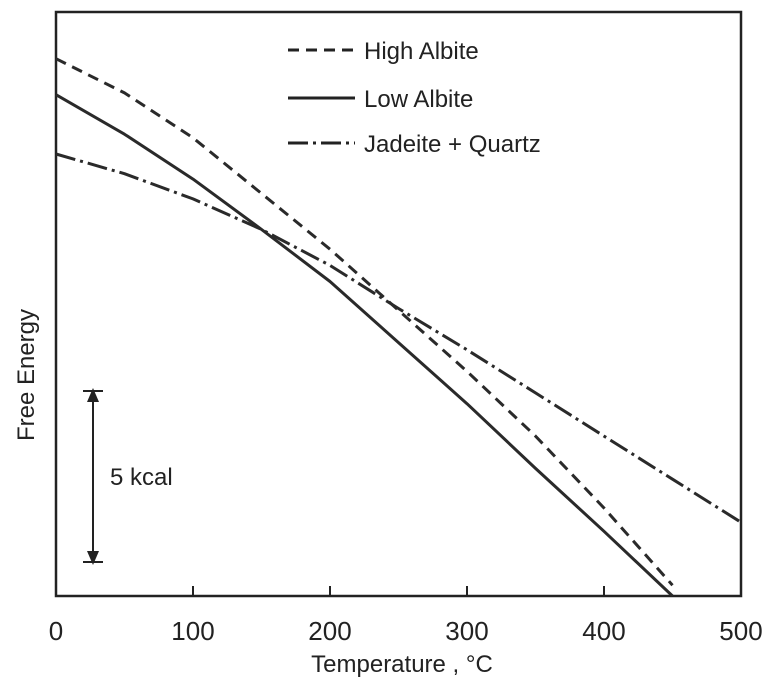 The height and width of the screenshot is (681, 773). What do you see at coordinates (452, 144) in the screenshot?
I see `legend-label-jadeite-quartz: Jadeite + Quartz` at bounding box center [452, 144].